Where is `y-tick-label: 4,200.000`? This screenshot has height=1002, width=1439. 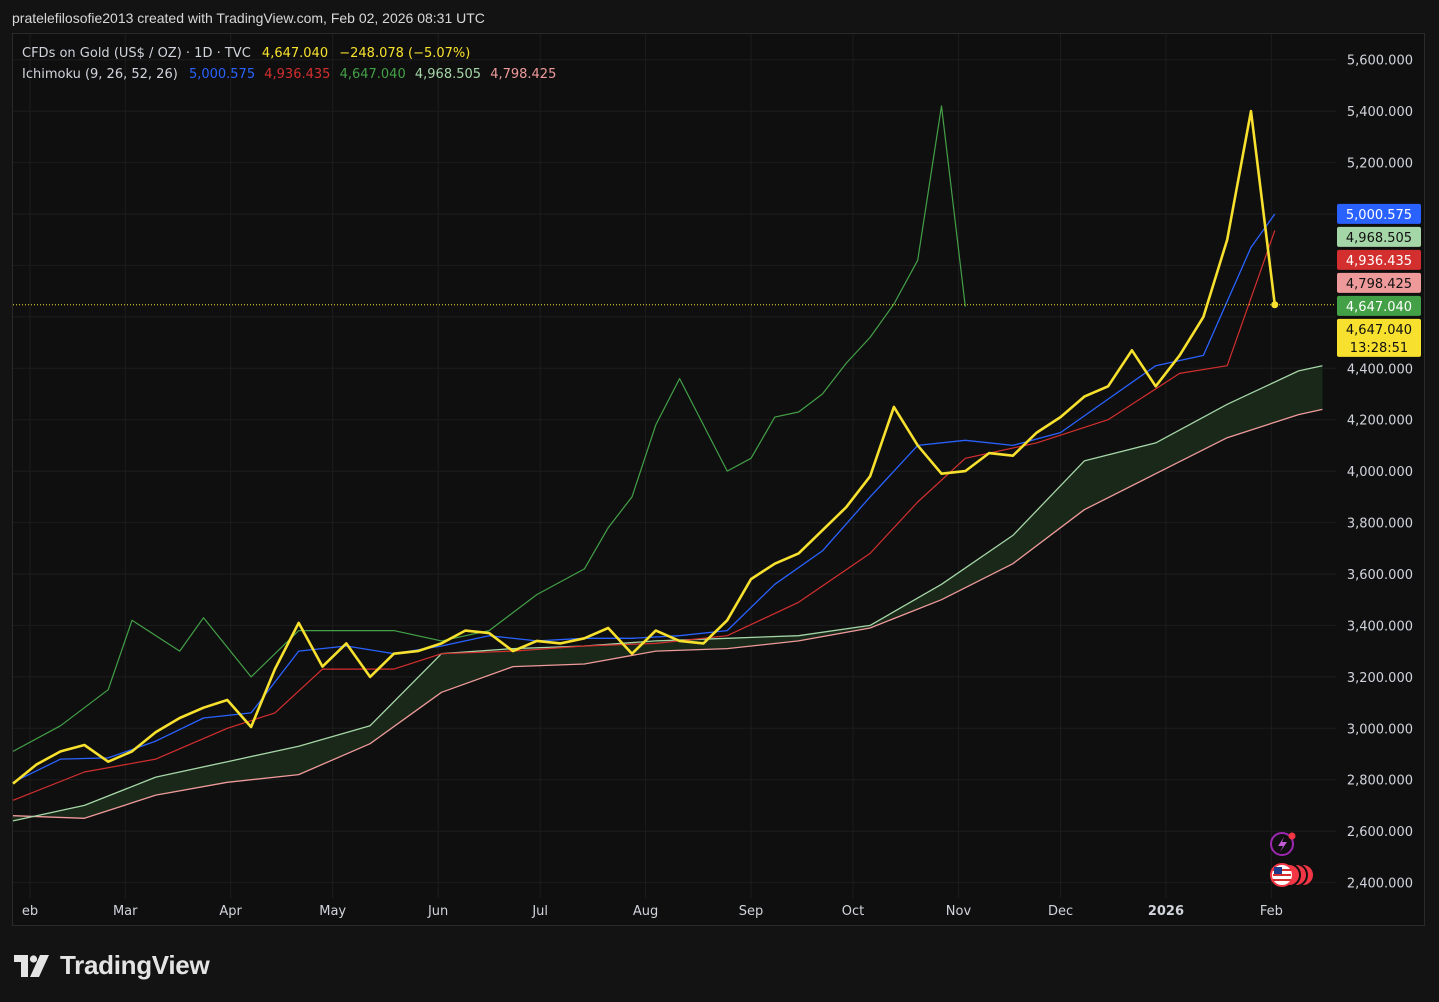
y-tick-label: 4,200.000 is located at coordinates (1380, 421).